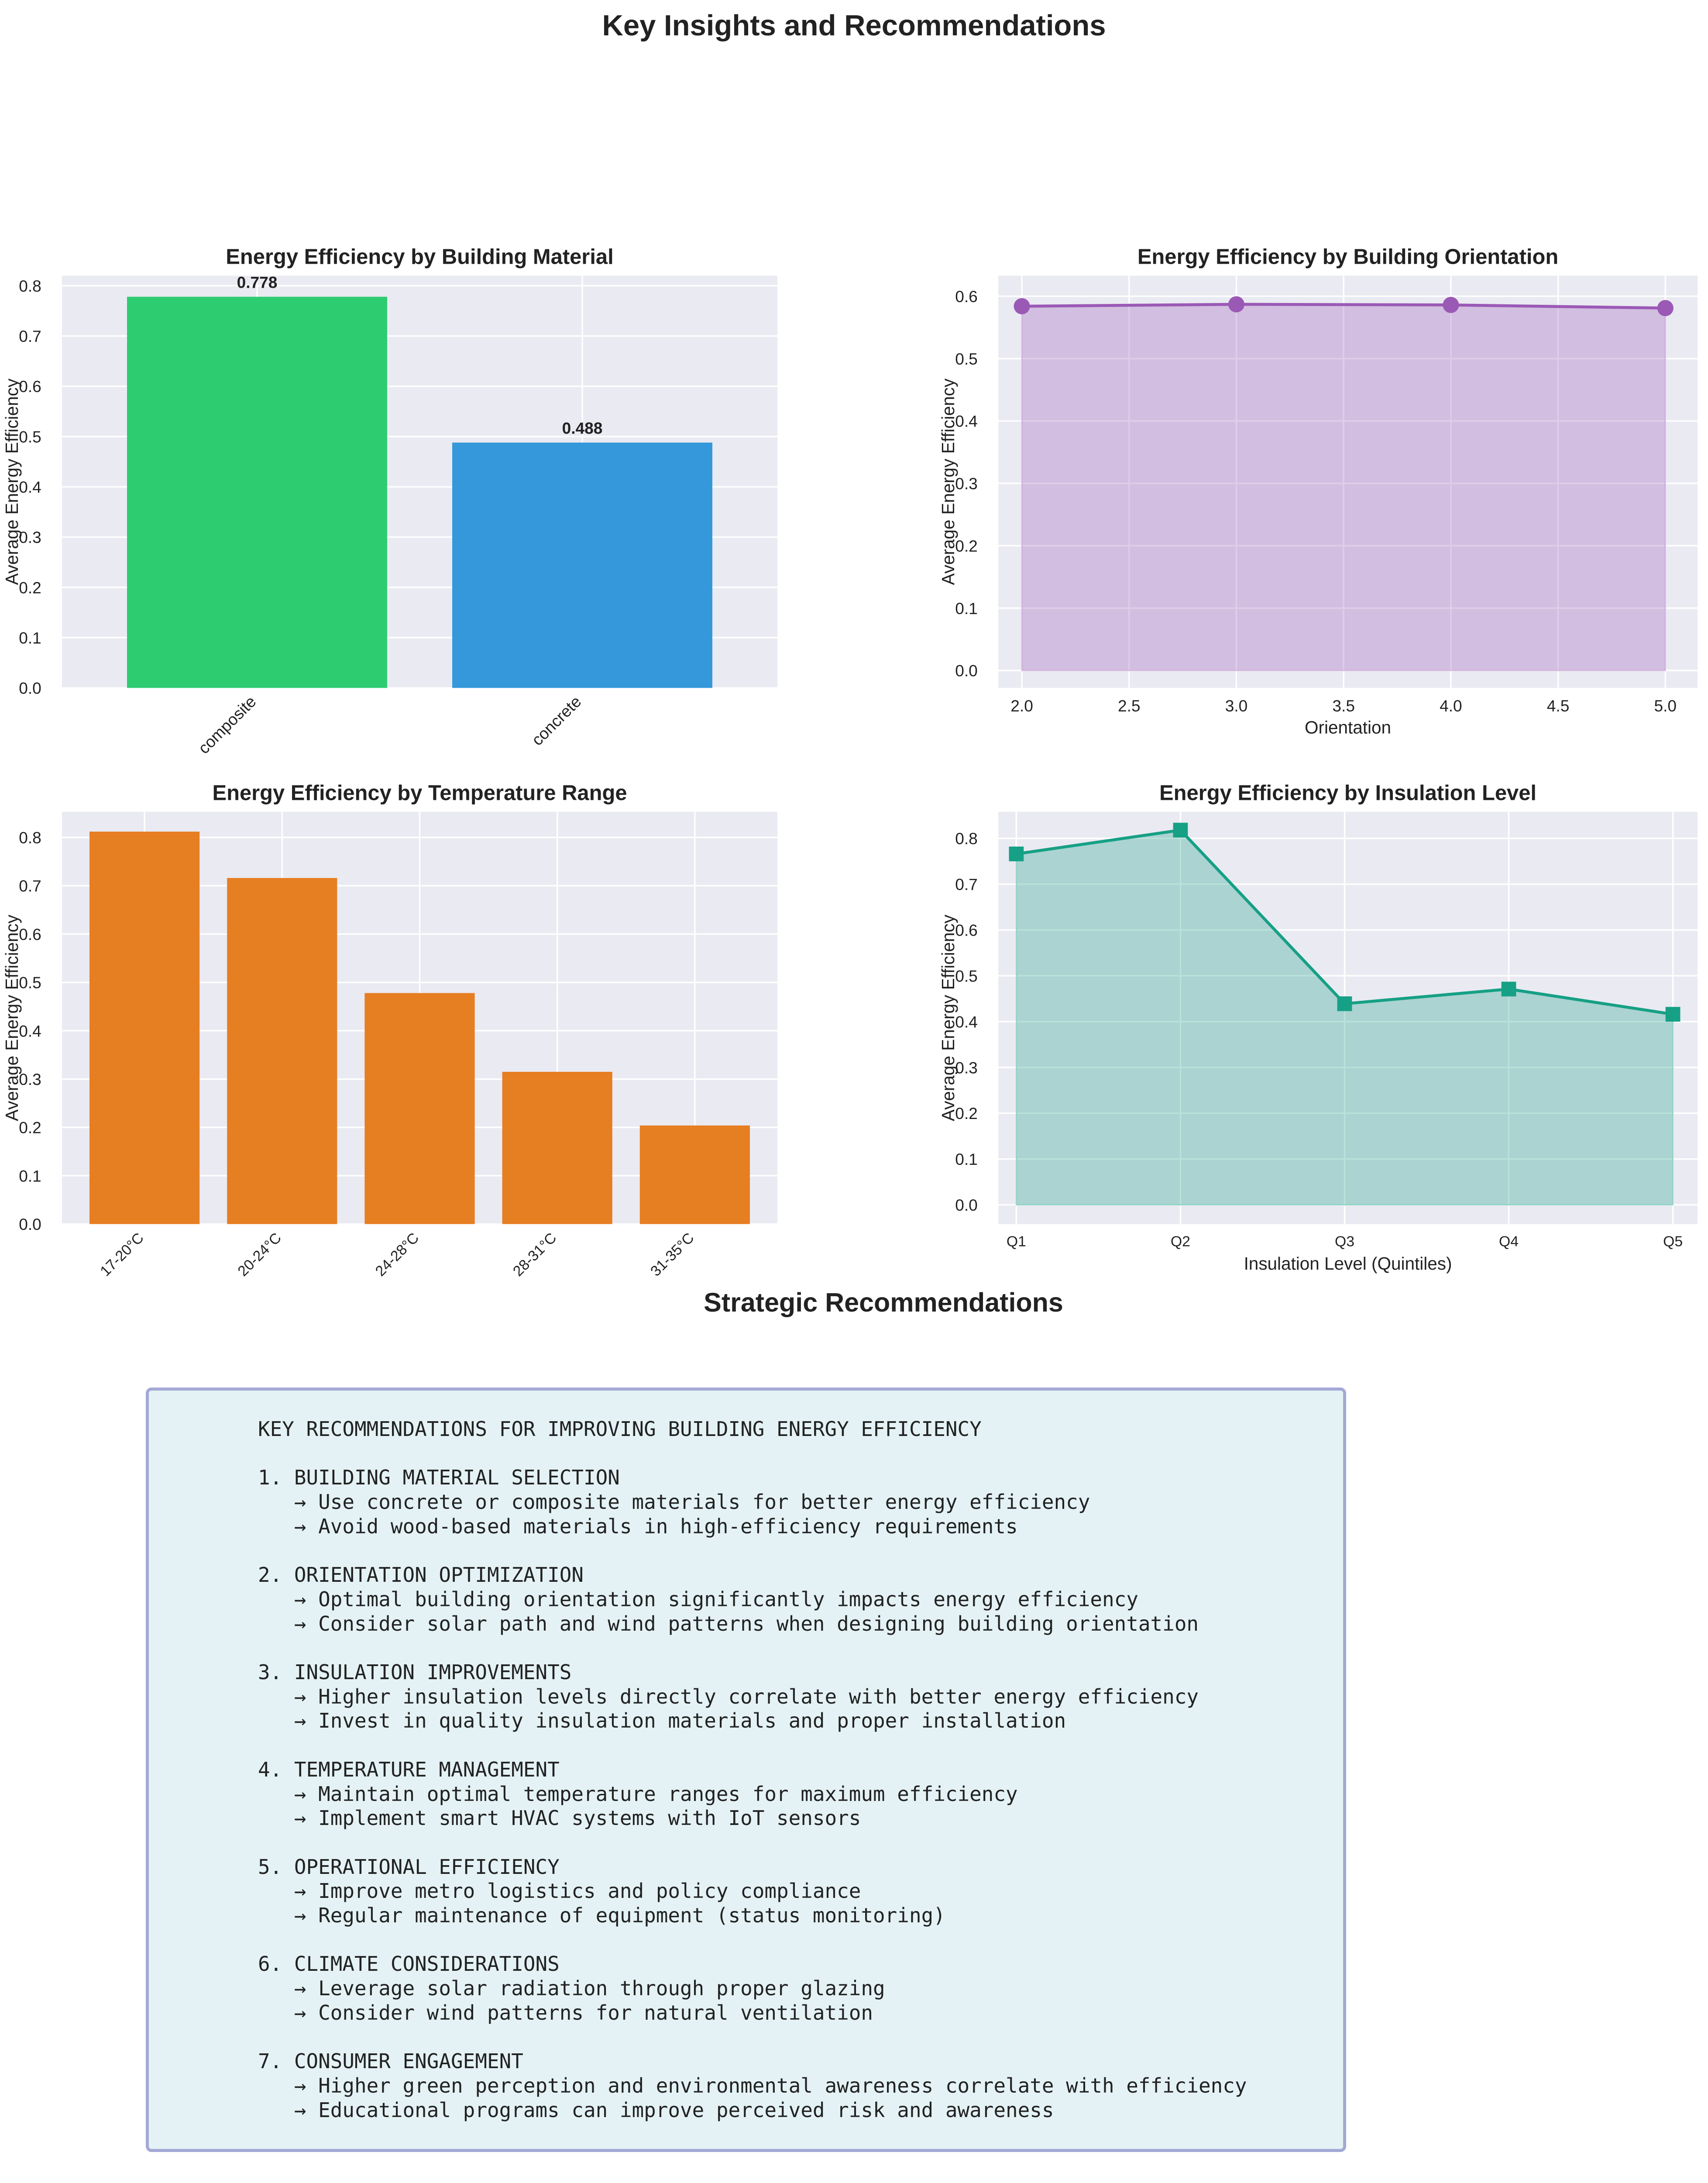 This screenshot has height=2183, width=1708. Describe the element at coordinates (419, 793) in the screenshot. I see `chart-title: Energy Efficiency by Temperature Range` at that location.